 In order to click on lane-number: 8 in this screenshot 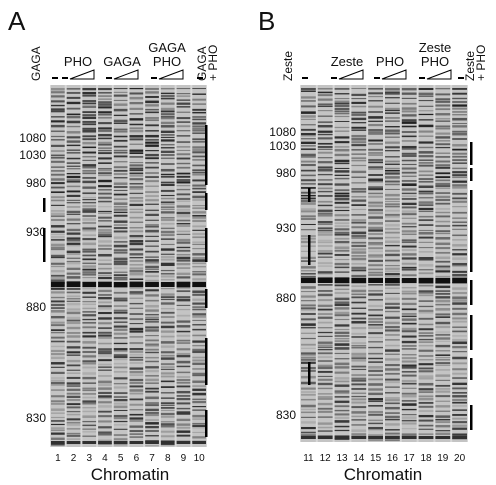, I will do `click(168, 458)`.